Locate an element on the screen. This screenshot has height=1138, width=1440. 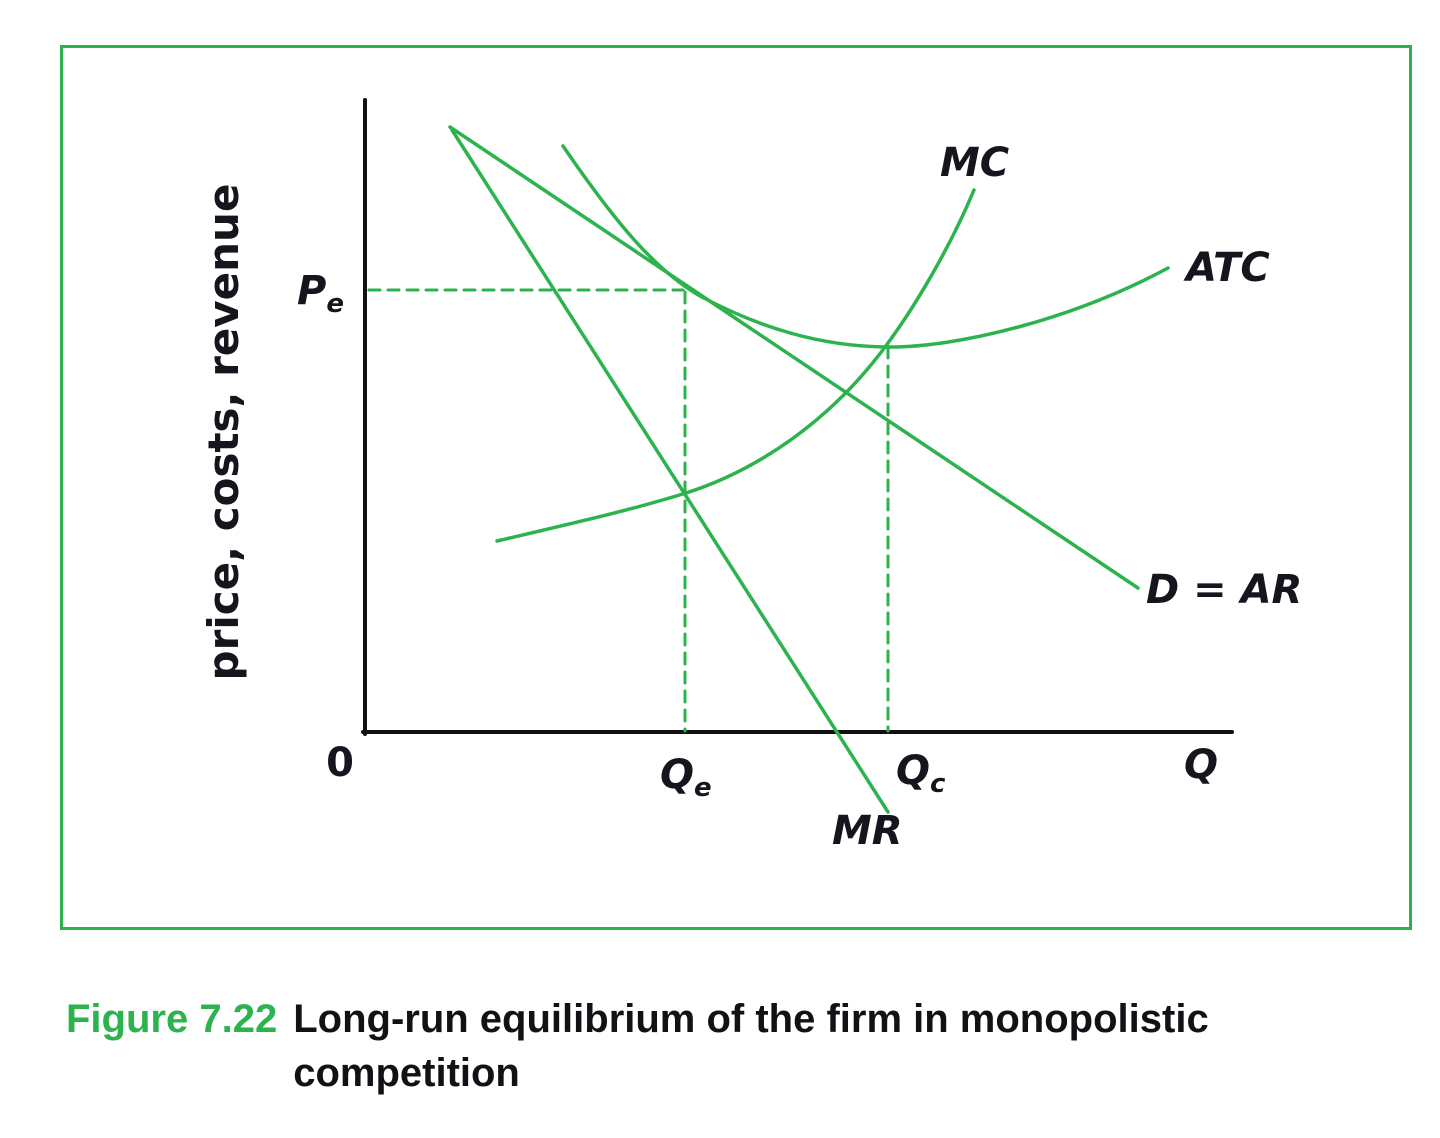
curve-atc is located at coordinates (865, 246).